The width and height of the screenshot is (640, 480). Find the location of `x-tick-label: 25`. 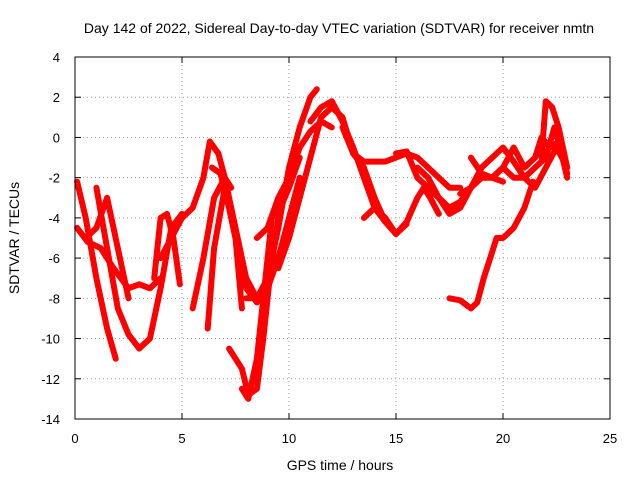

x-tick-label: 25 is located at coordinates (610, 438).